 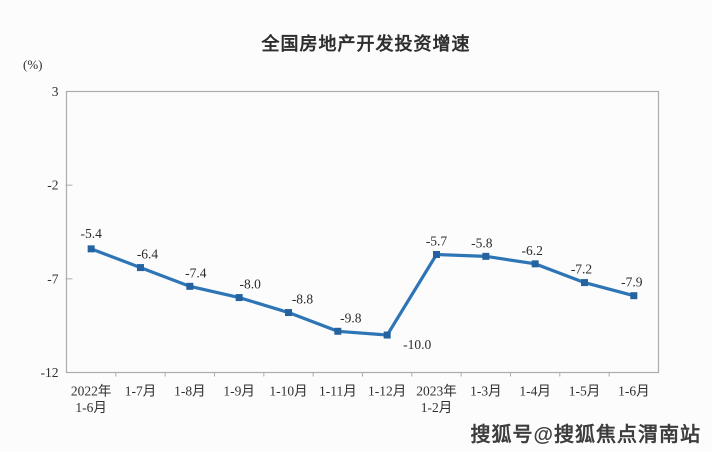 What do you see at coordinates (632, 282) in the screenshot?
I see `data-label: -7.9` at bounding box center [632, 282].